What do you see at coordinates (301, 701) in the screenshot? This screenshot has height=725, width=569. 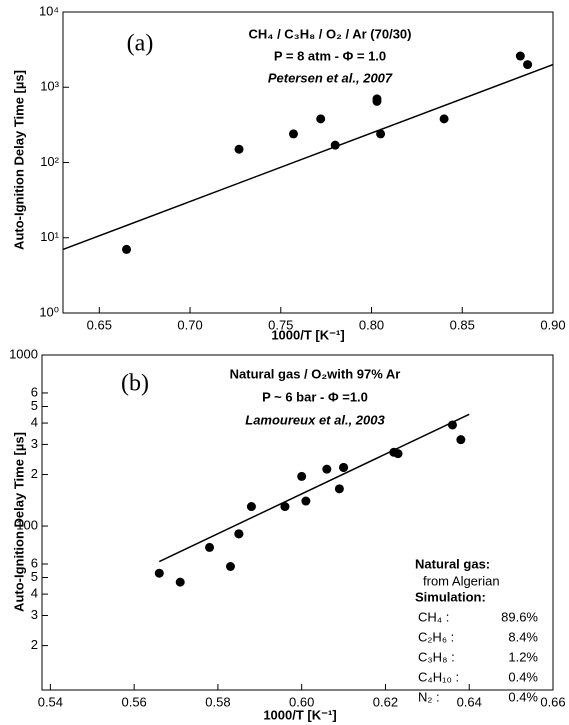 I see `x-tick-label: 0.60` at bounding box center [301, 701].